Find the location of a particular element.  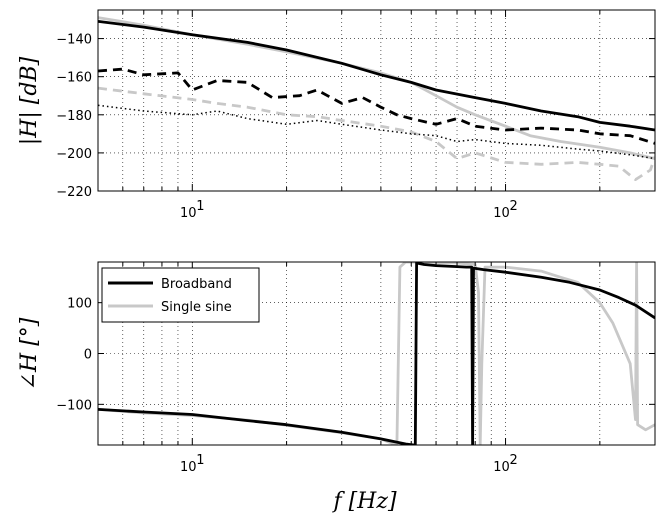

y-tick-label: −160 is located at coordinates (74, 78).